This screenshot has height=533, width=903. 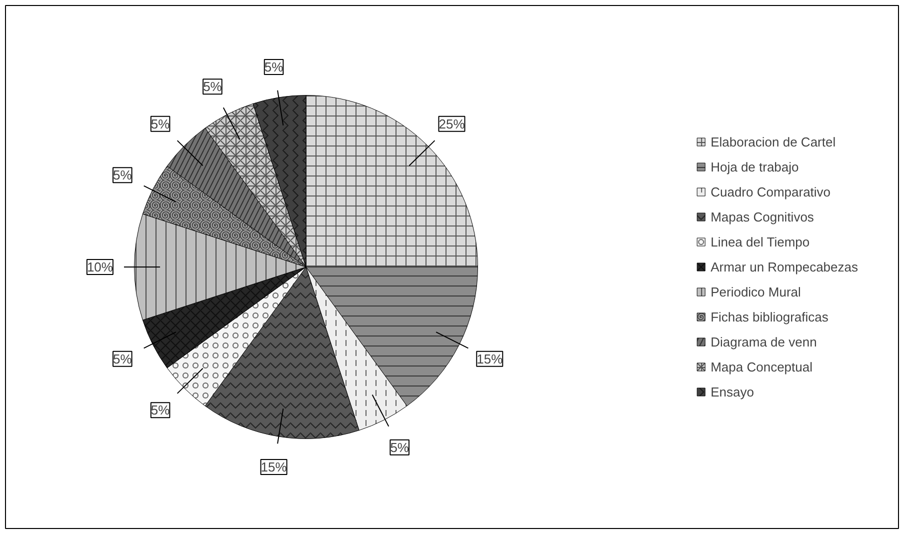 What do you see at coordinates (770, 191) in the screenshot?
I see `legend-label: Cuadro Comparativo` at bounding box center [770, 191].